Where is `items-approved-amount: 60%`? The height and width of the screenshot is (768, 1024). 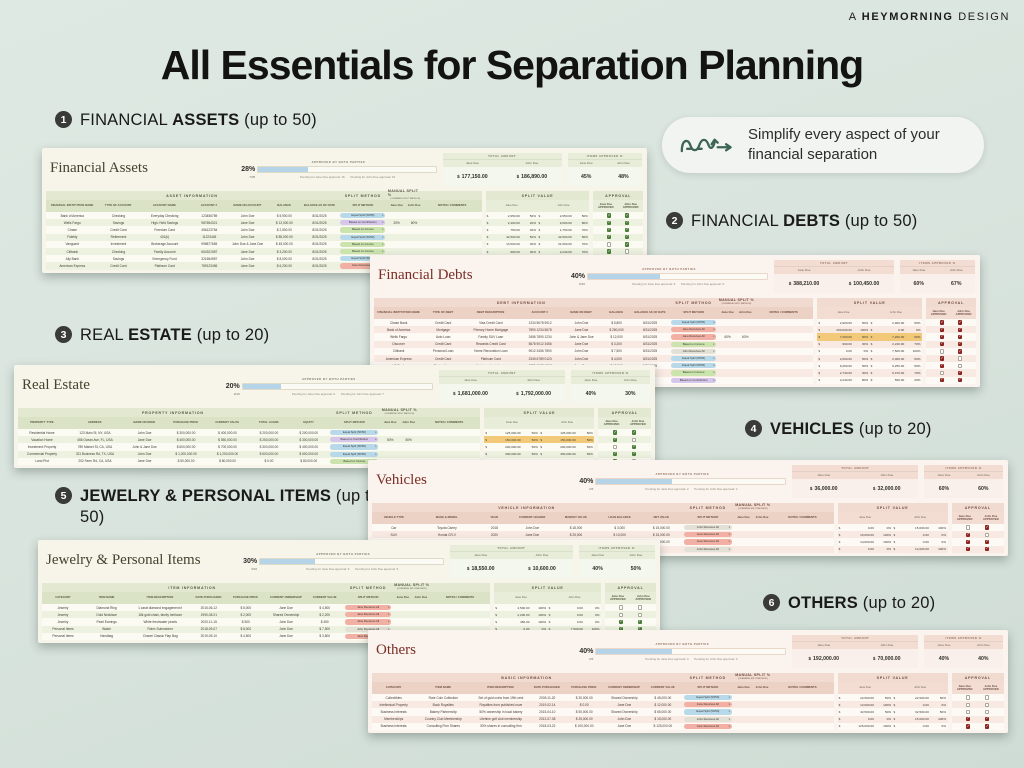 items-approved-amount: 60% is located at coordinates (918, 283).